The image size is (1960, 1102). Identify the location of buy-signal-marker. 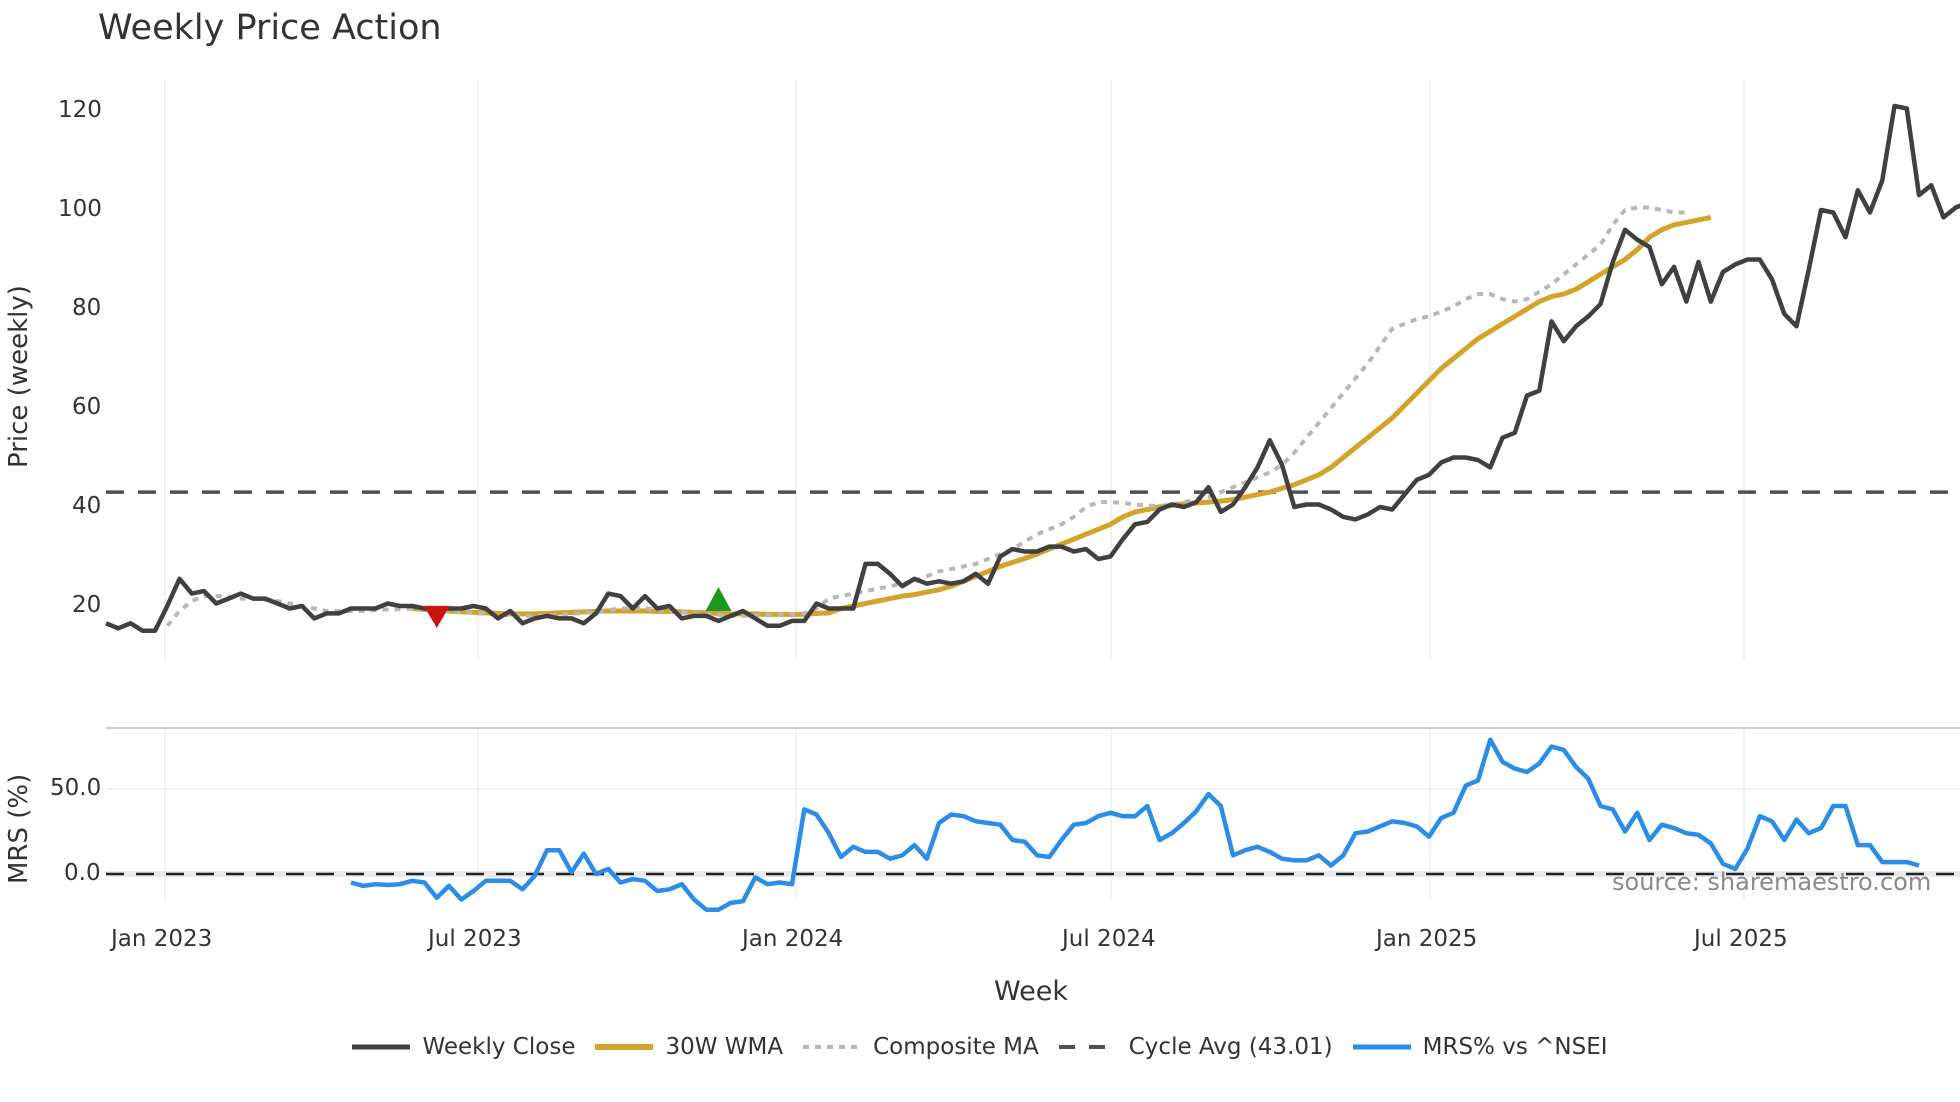
(718, 599).